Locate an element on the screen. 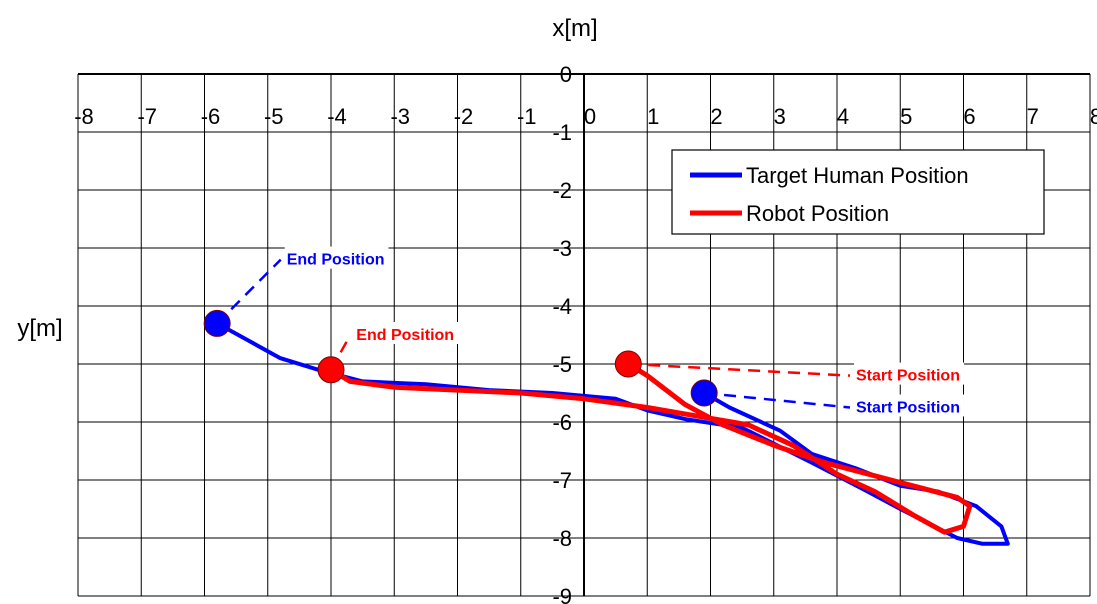 The height and width of the screenshot is (604, 1097). x-tick-label: 7 is located at coordinates (1033, 116).